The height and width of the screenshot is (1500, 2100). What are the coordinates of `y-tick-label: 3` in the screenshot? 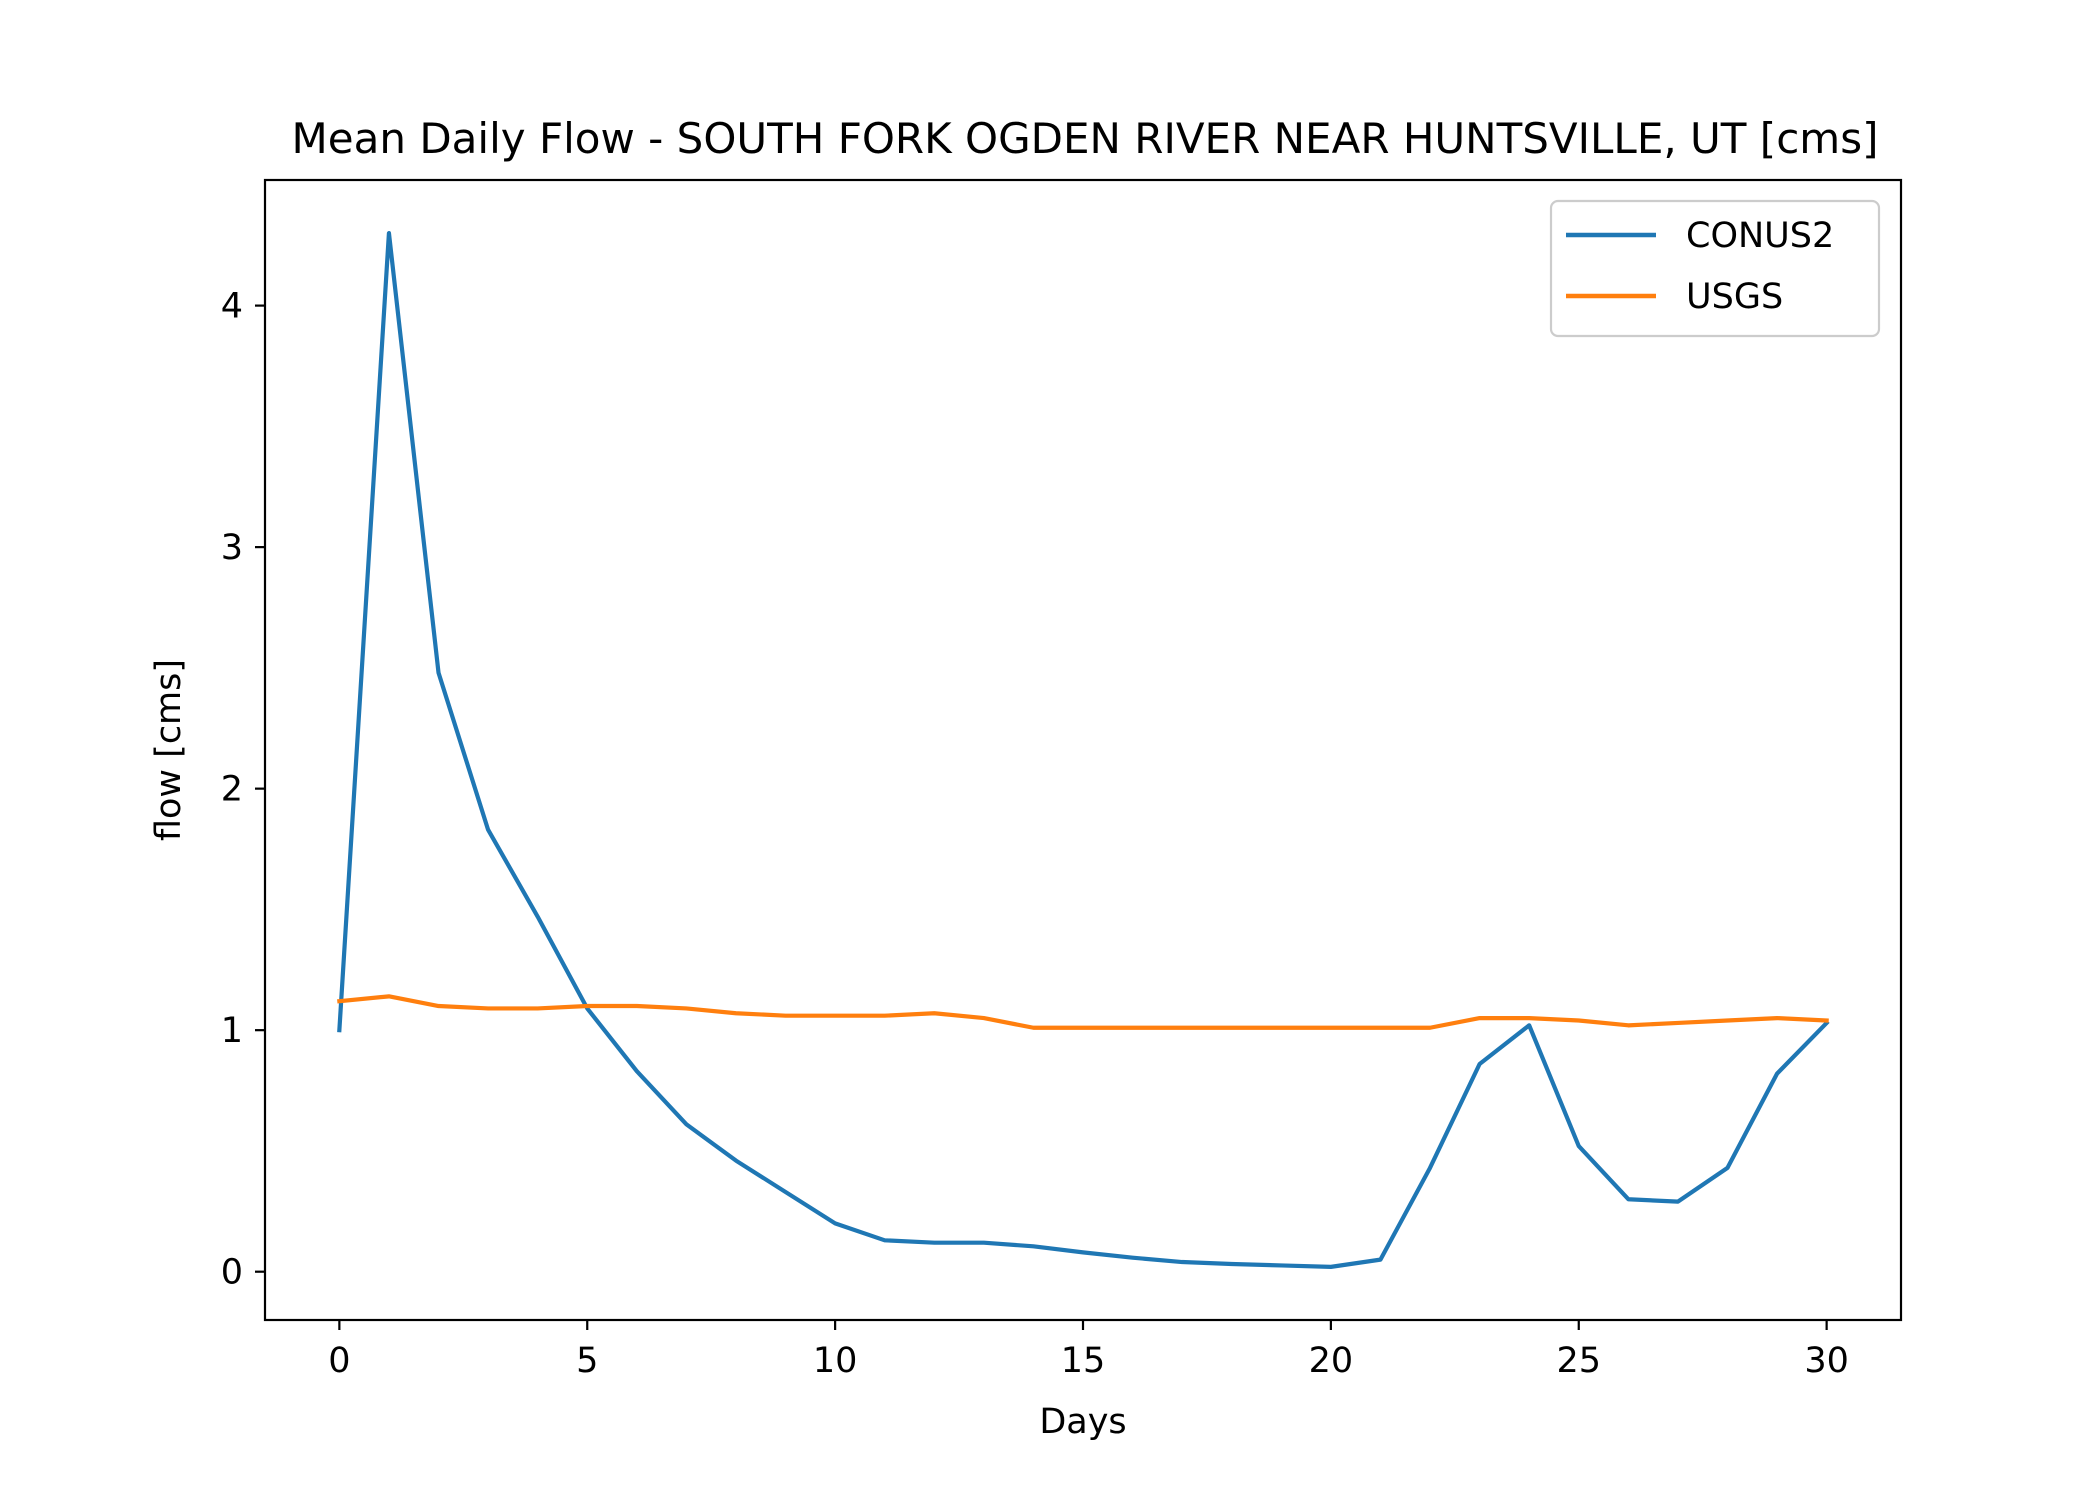 It's located at (232, 548).